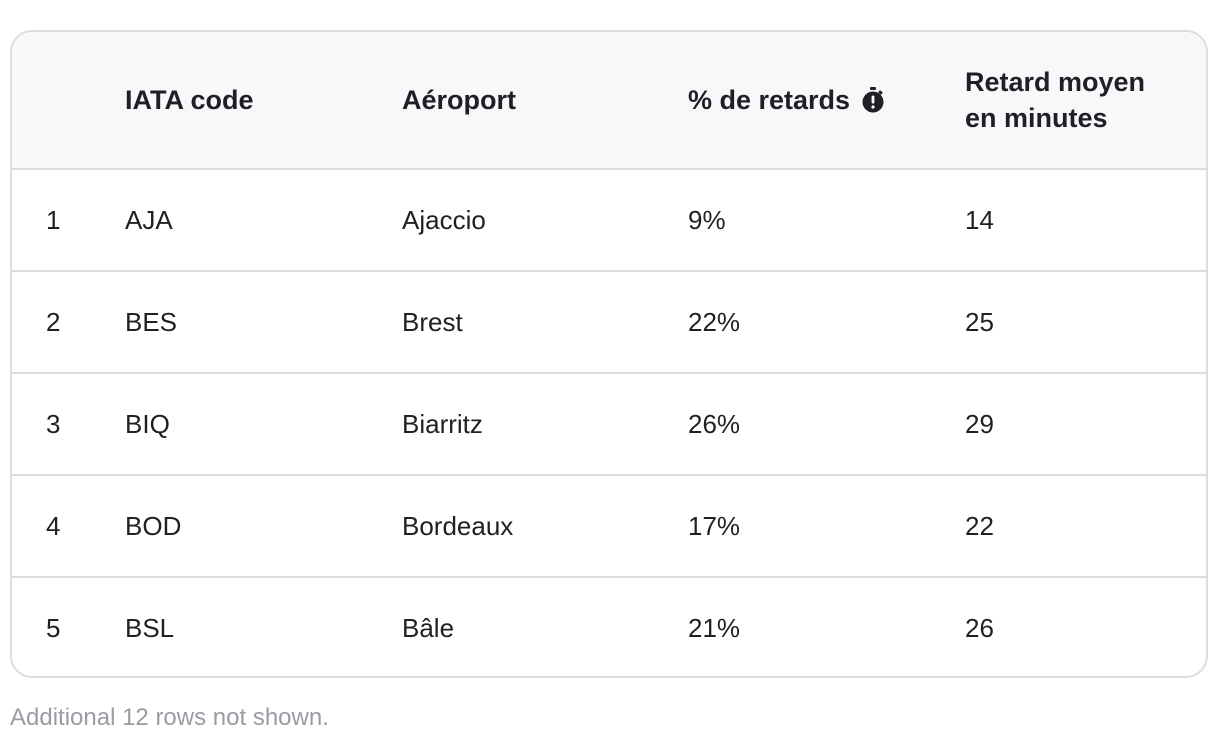 The width and height of the screenshot is (1220, 746). I want to click on cell-rank: 4, so click(68, 525).